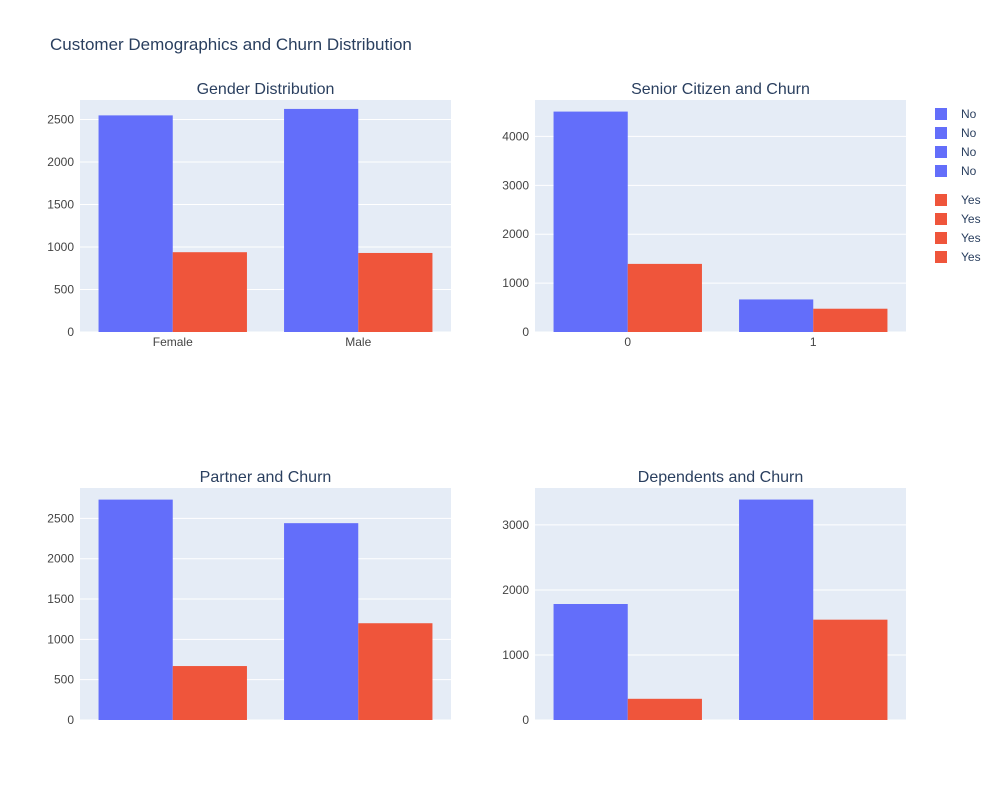  Describe the element at coordinates (720, 89) in the screenshot. I see `subplot-title: Senior Citizen and Churn` at that location.